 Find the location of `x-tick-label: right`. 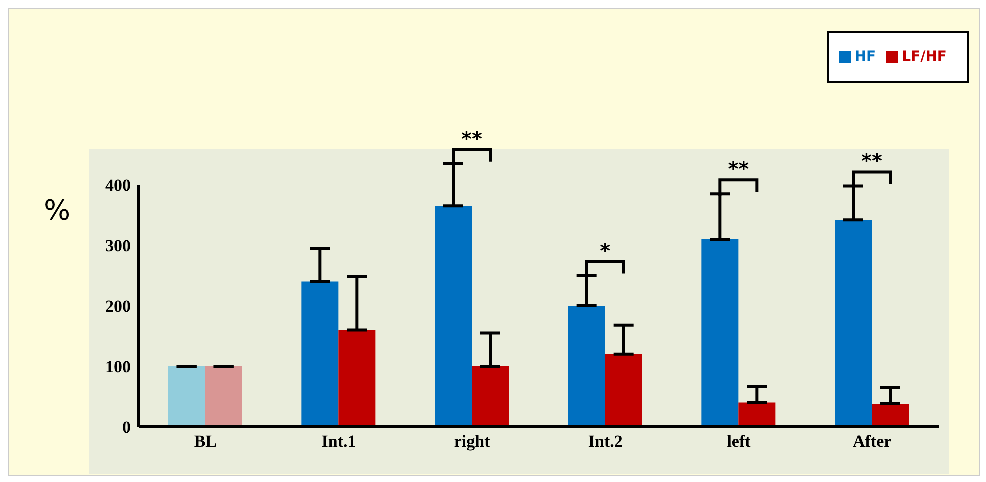

x-tick-label: right is located at coordinates (472, 442).